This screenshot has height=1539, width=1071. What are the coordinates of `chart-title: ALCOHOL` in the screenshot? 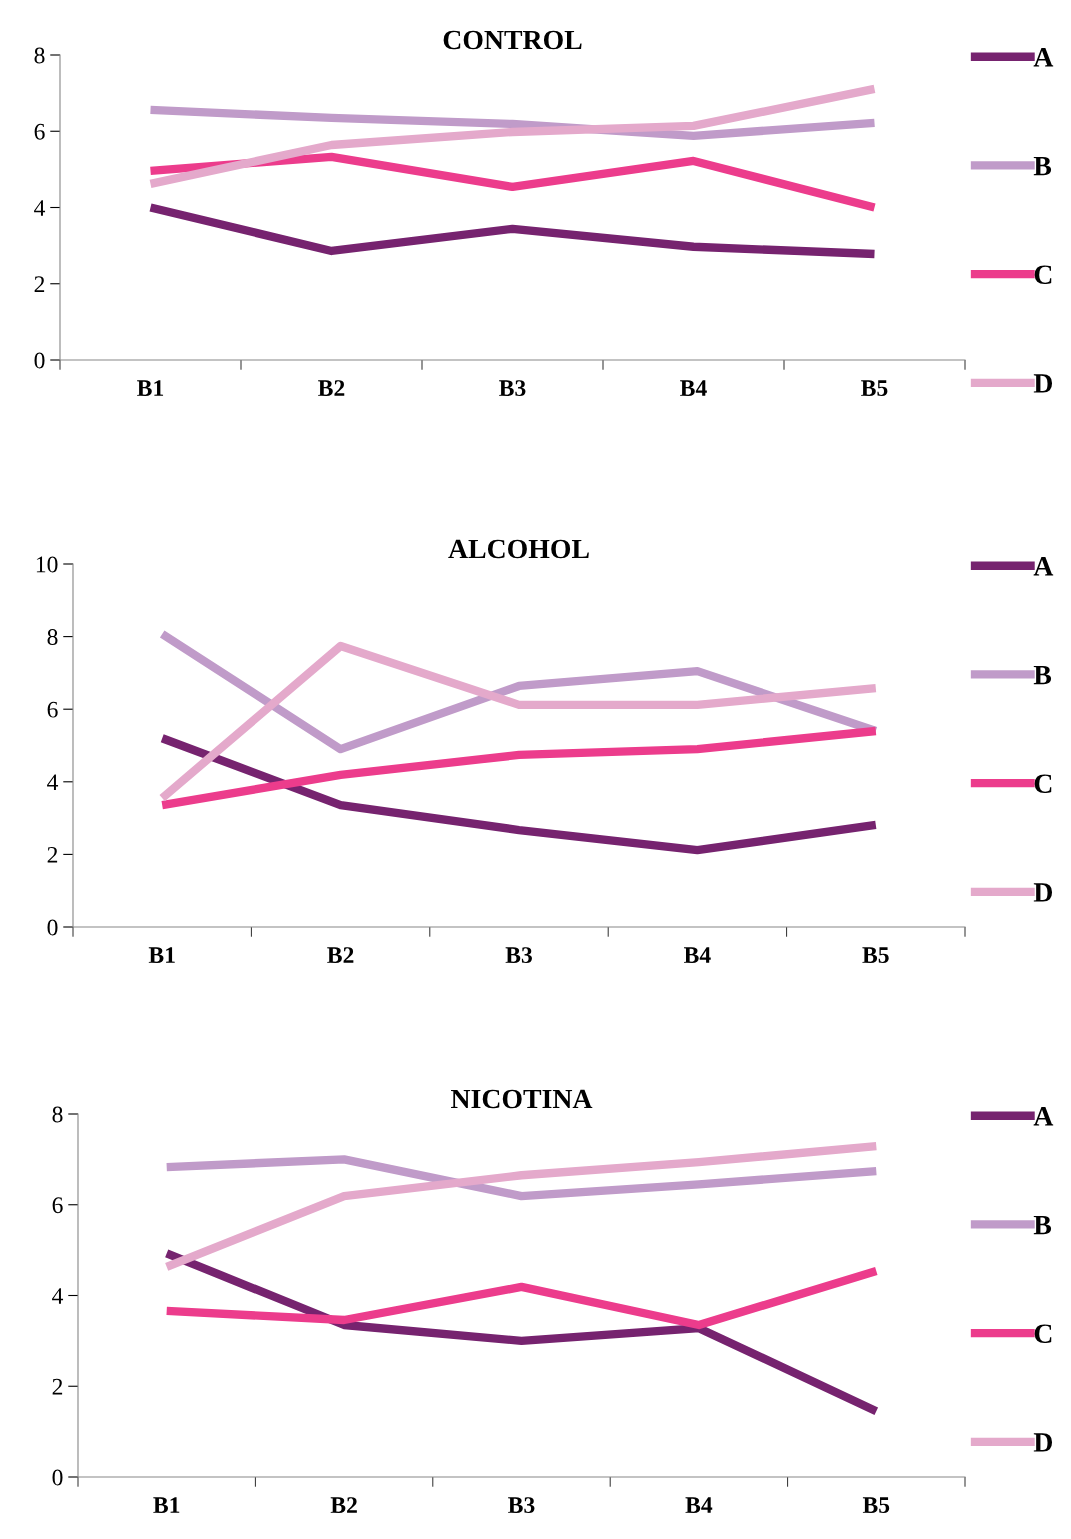 It's located at (518, 549).